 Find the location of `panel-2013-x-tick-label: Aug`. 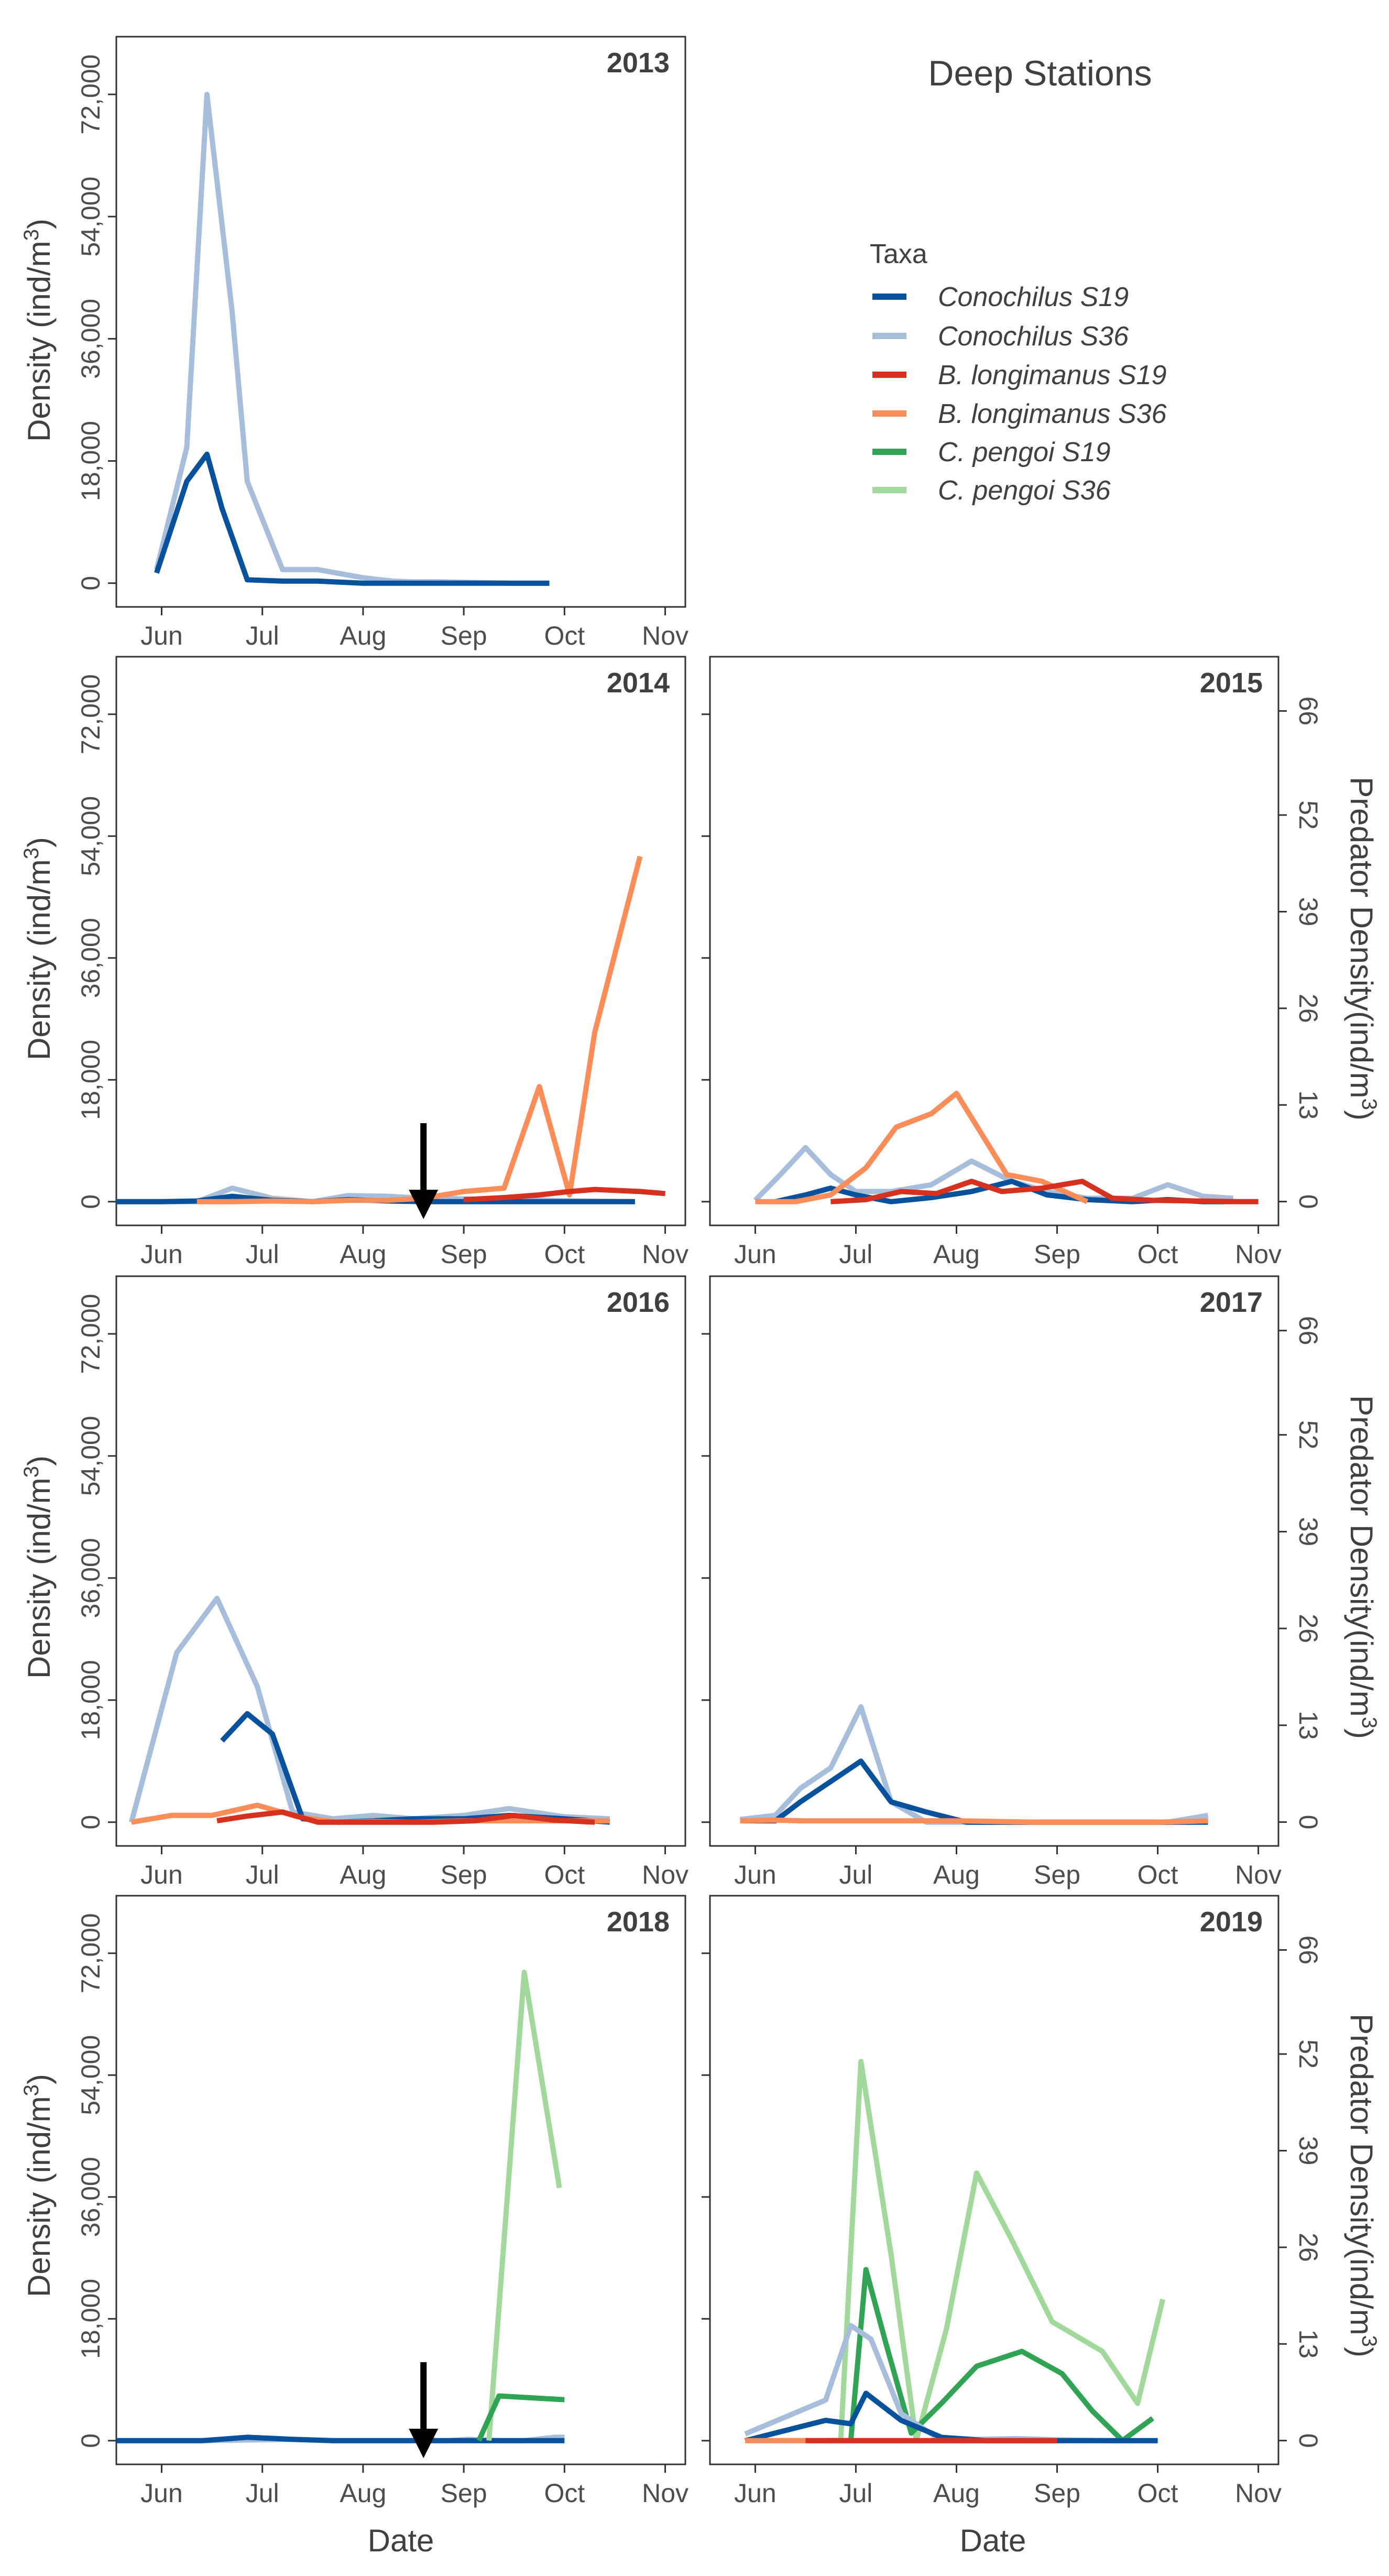

panel-2013-x-tick-label: Aug is located at coordinates (363, 635).